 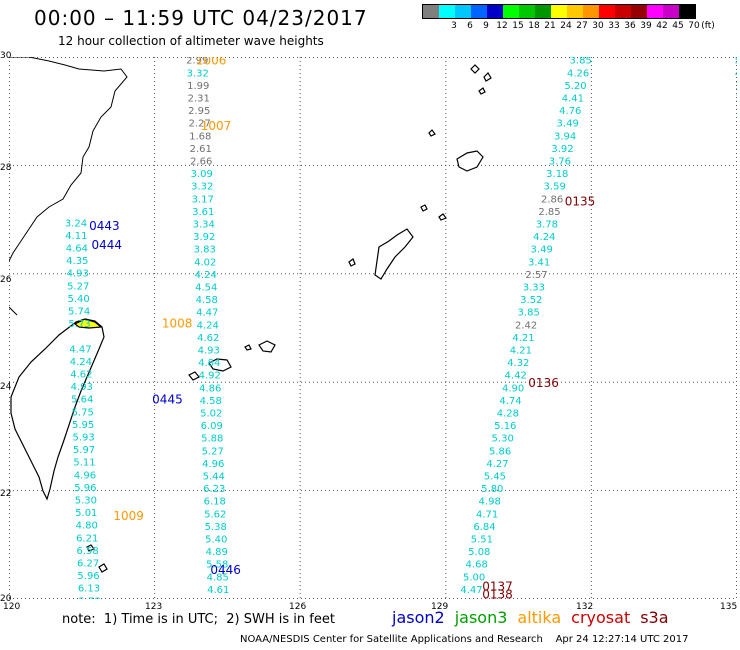 I want to click on wave-height-value: 4.74, so click(x=510, y=401).